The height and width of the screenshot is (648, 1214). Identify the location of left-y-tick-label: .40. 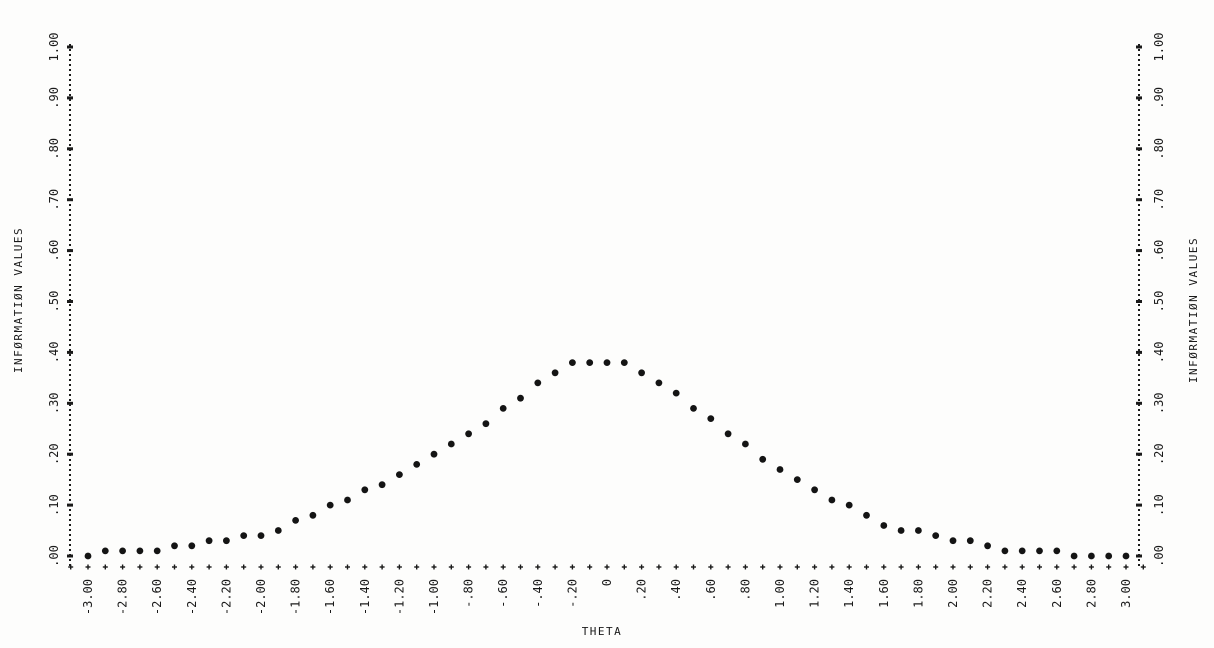
(54, 353).